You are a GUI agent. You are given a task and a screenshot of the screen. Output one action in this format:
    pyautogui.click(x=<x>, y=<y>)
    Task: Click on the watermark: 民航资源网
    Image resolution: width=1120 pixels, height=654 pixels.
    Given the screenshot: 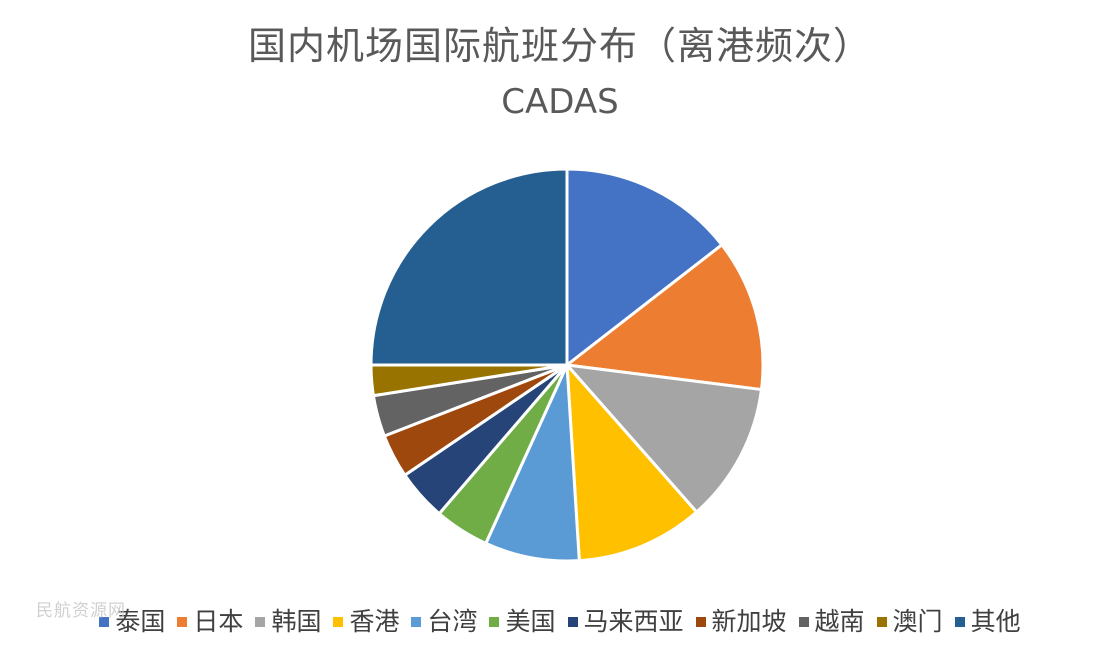 What is the action you would take?
    pyautogui.click(x=81, y=611)
    